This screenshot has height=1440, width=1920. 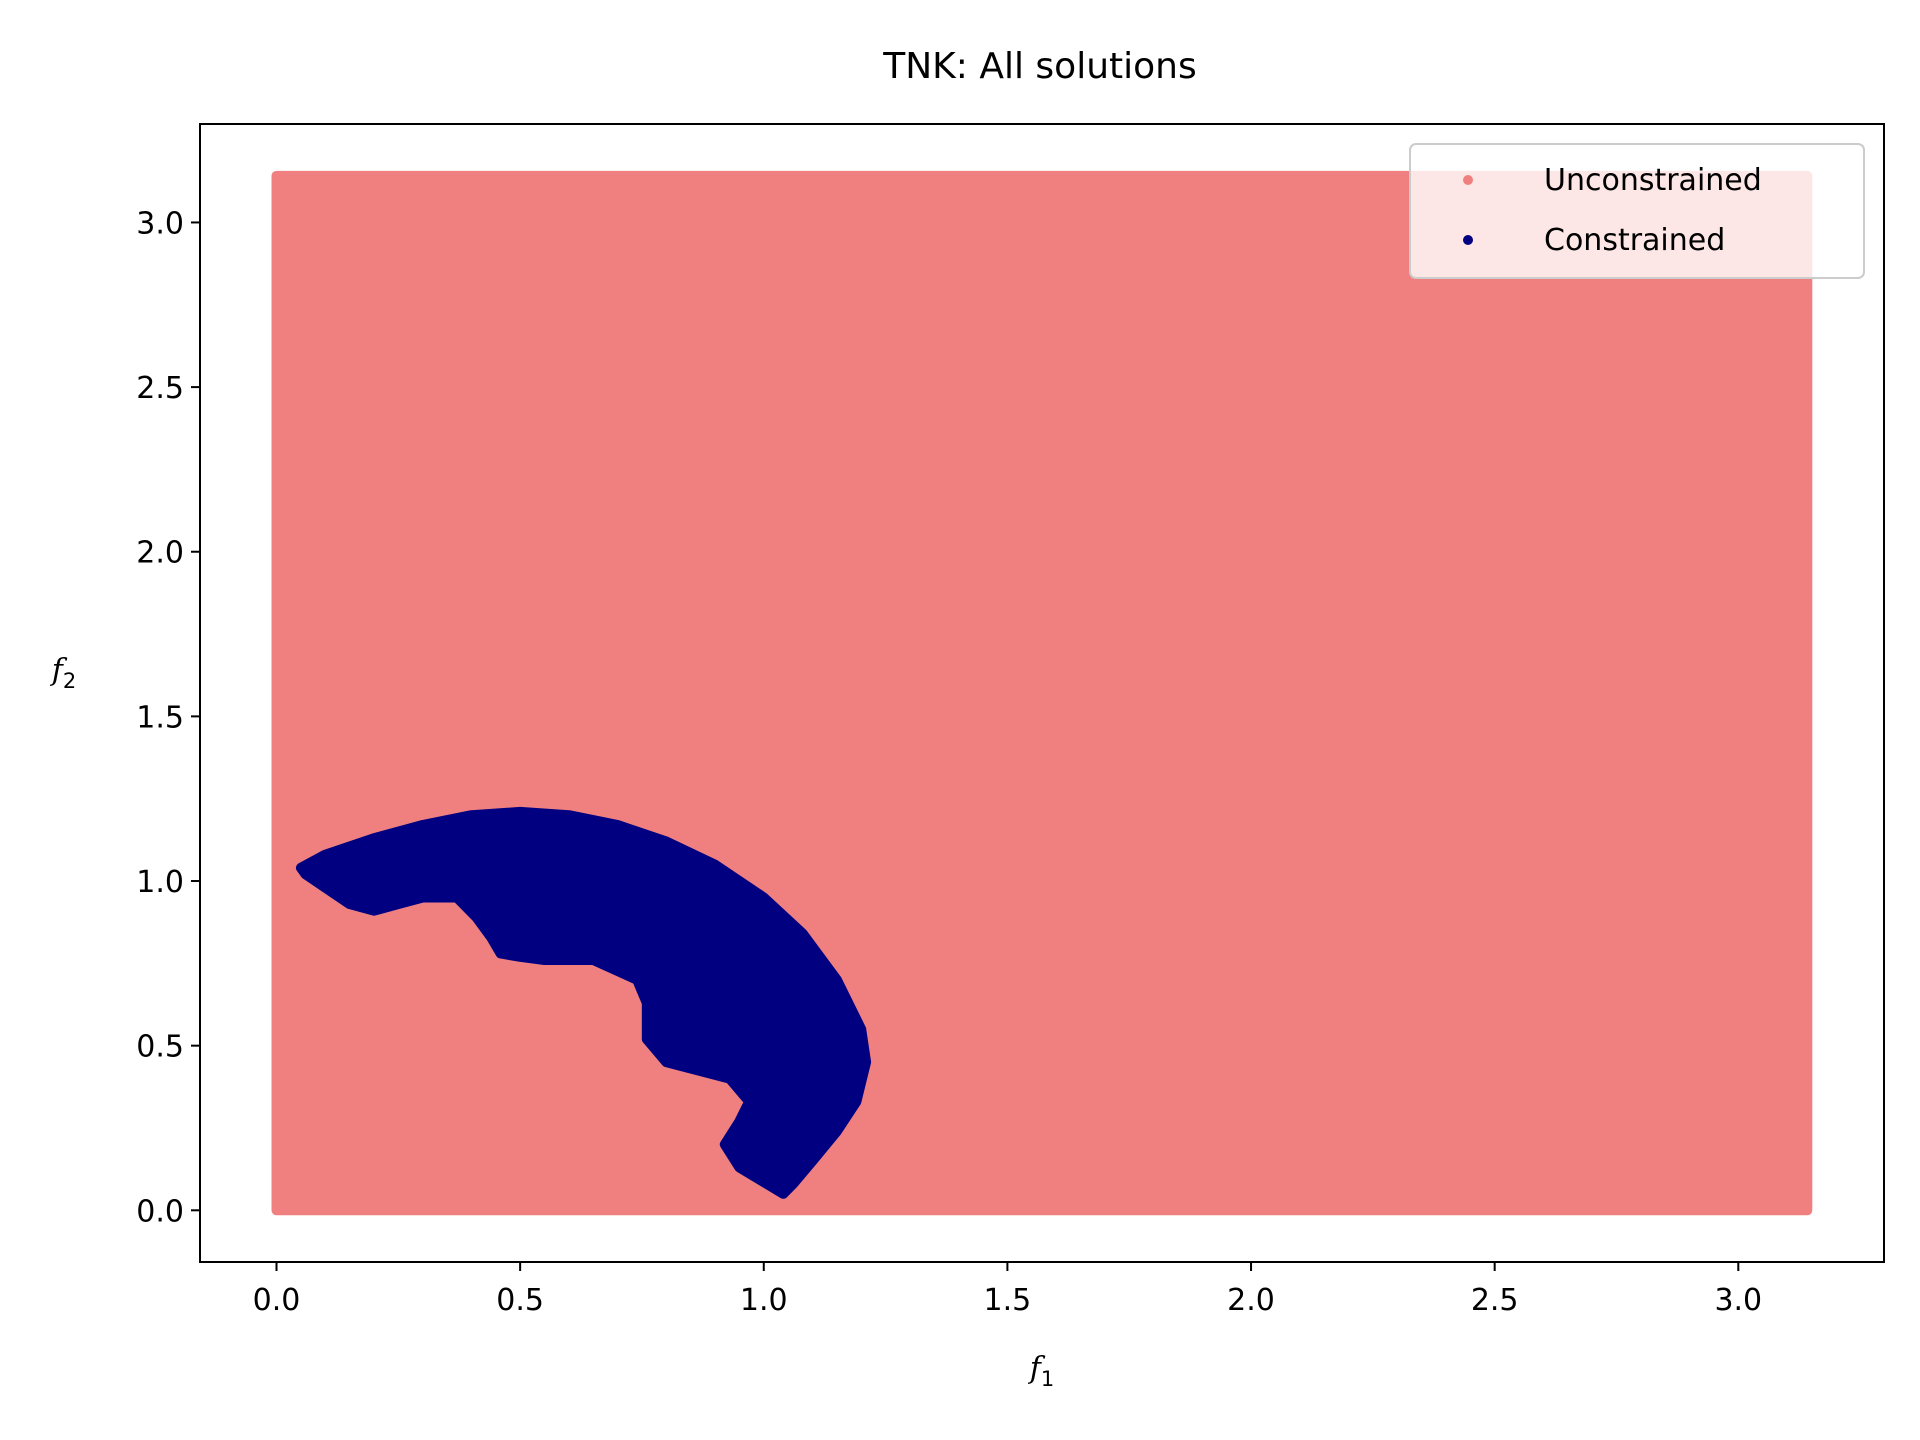 I want to click on y-tick-label: 1.5, so click(x=160, y=717).